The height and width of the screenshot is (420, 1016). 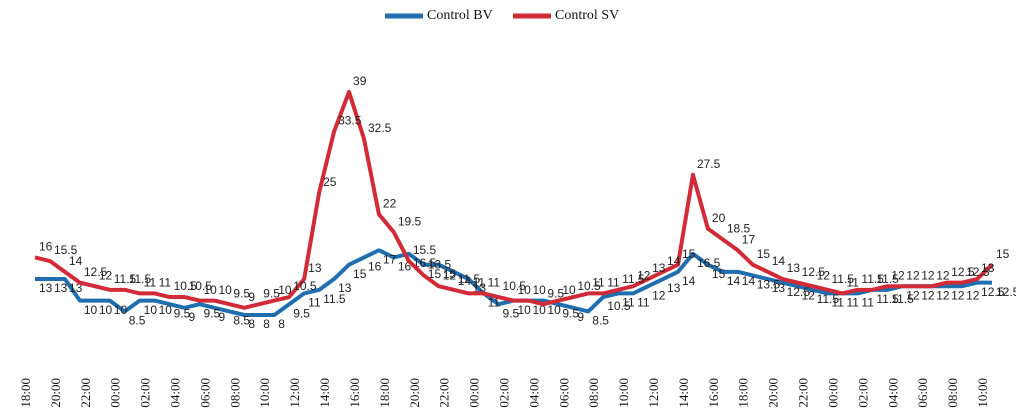 What do you see at coordinates (460, 15) in the screenshot?
I see `legend-label: Control BV` at bounding box center [460, 15].